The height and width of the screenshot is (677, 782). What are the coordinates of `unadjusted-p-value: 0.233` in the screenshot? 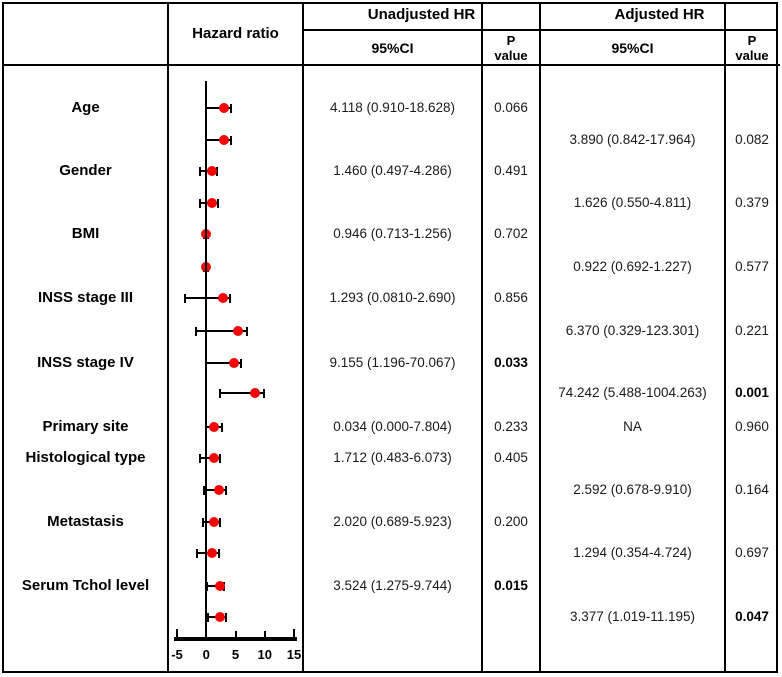 It's located at (511, 426).